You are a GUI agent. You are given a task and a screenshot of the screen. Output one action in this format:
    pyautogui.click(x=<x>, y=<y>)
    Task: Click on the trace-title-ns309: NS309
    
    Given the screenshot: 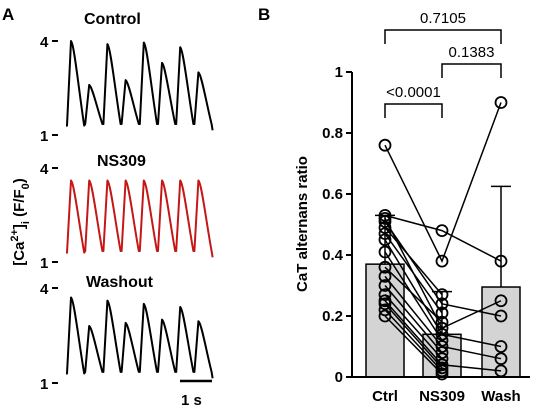 What is the action you would take?
    pyautogui.click(x=121, y=161)
    